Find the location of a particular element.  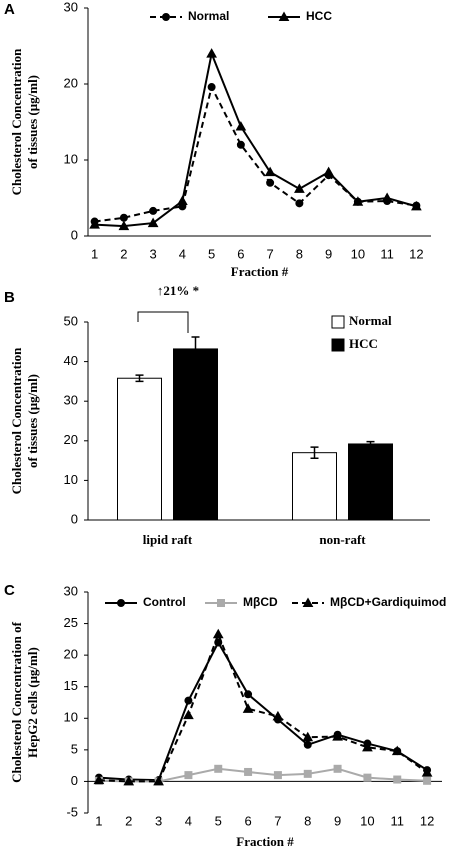

annotation: ↑21% * is located at coordinates (178, 290).